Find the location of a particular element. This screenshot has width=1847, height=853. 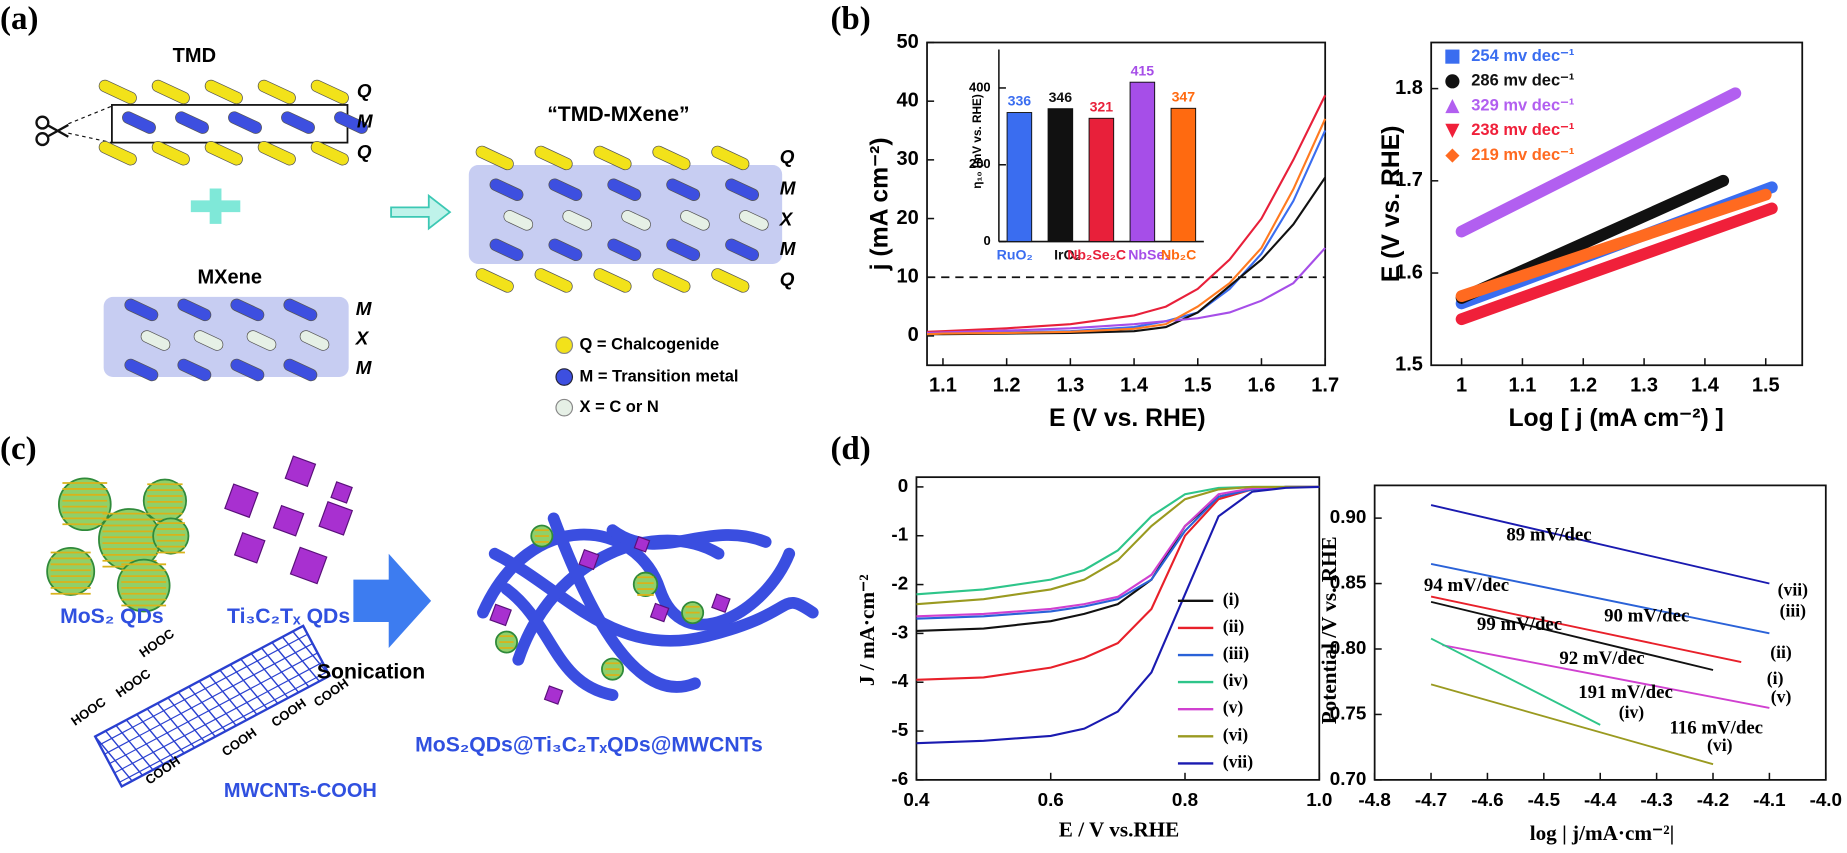

panel-label: (b) is located at coordinates (850, 19).